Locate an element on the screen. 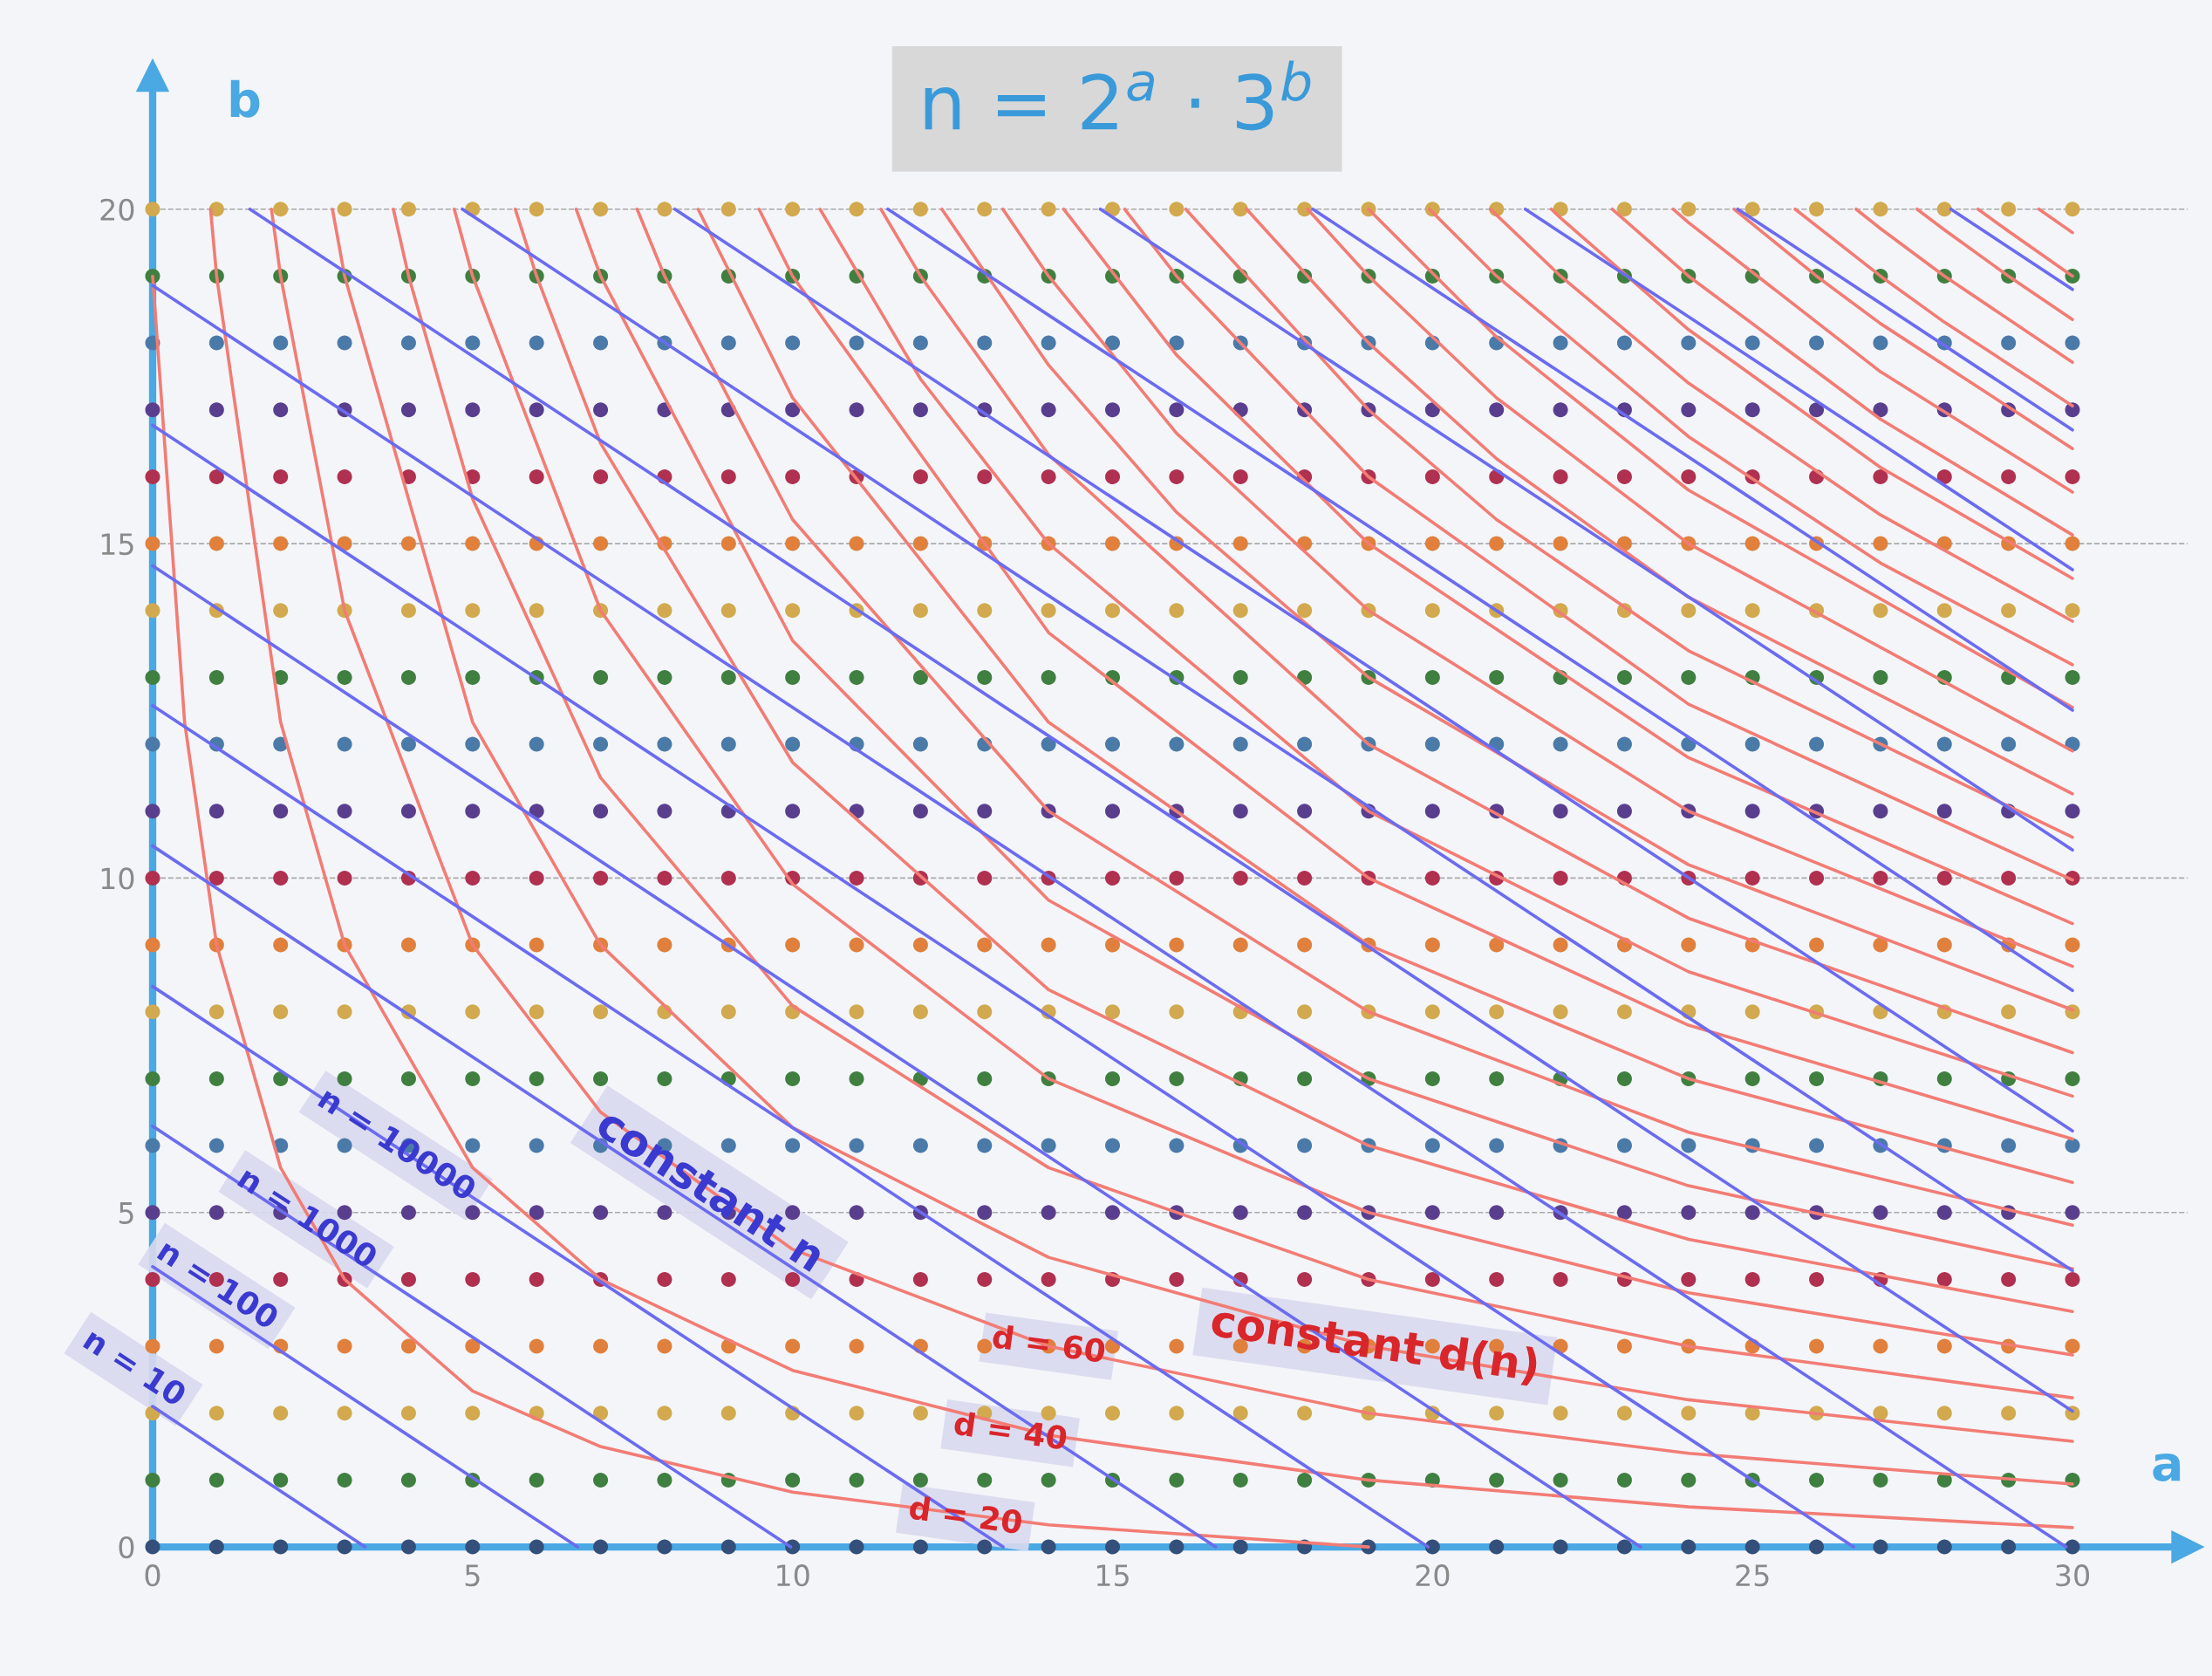  x-tick-label: 0 is located at coordinates (152, 1575).